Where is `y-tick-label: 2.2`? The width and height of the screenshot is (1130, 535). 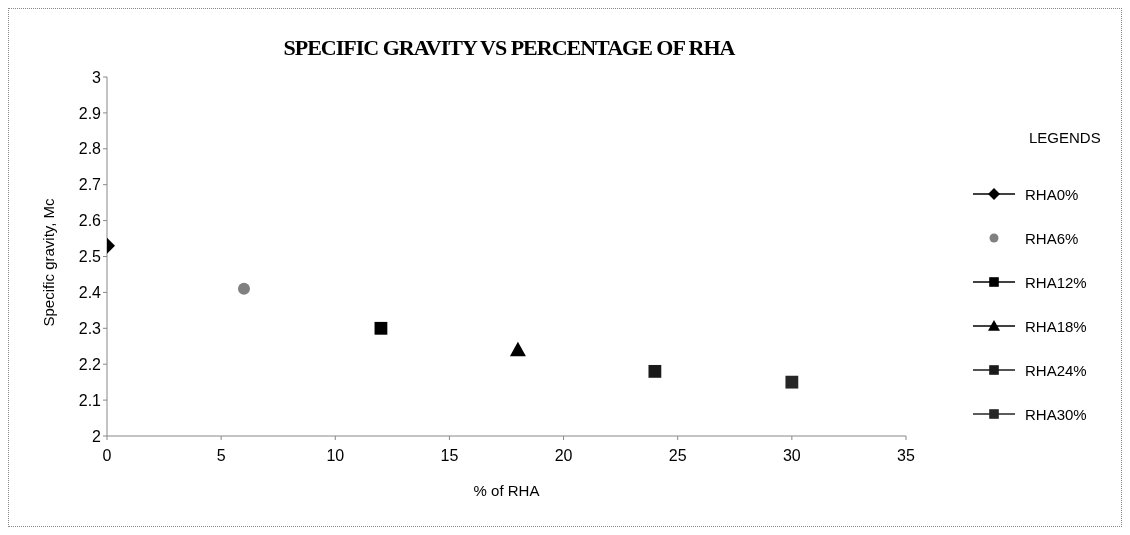 y-tick-label: 2.2 is located at coordinates (90, 364).